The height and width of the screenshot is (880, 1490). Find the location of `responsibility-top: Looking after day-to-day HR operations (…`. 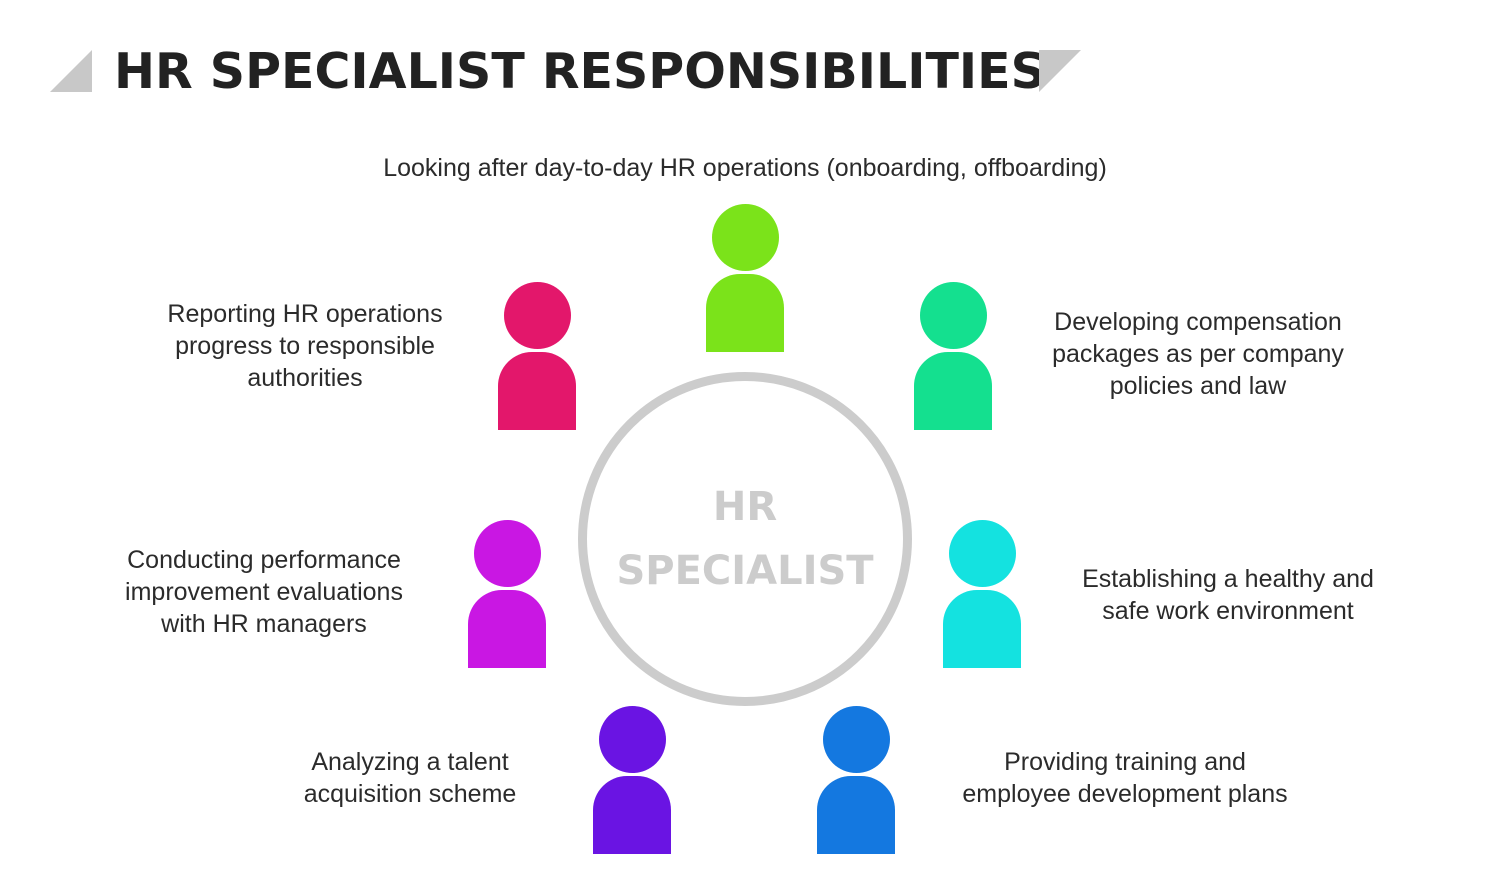

responsibility-top: Looking after day-to-day HR operations (… is located at coordinates (745, 168).